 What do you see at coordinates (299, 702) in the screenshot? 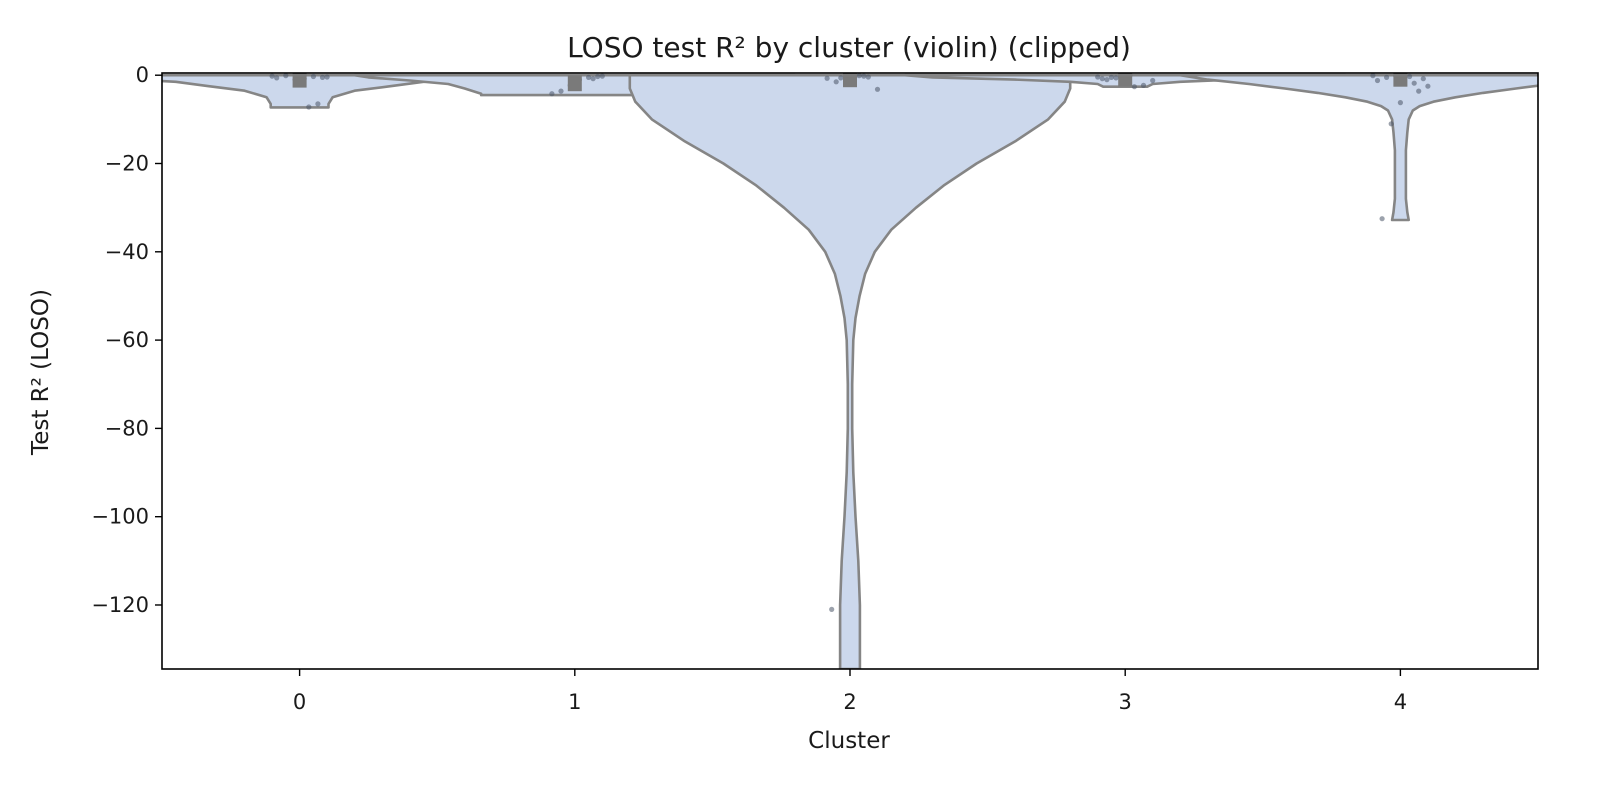
I see `x-tick-label: 0` at bounding box center [299, 702].